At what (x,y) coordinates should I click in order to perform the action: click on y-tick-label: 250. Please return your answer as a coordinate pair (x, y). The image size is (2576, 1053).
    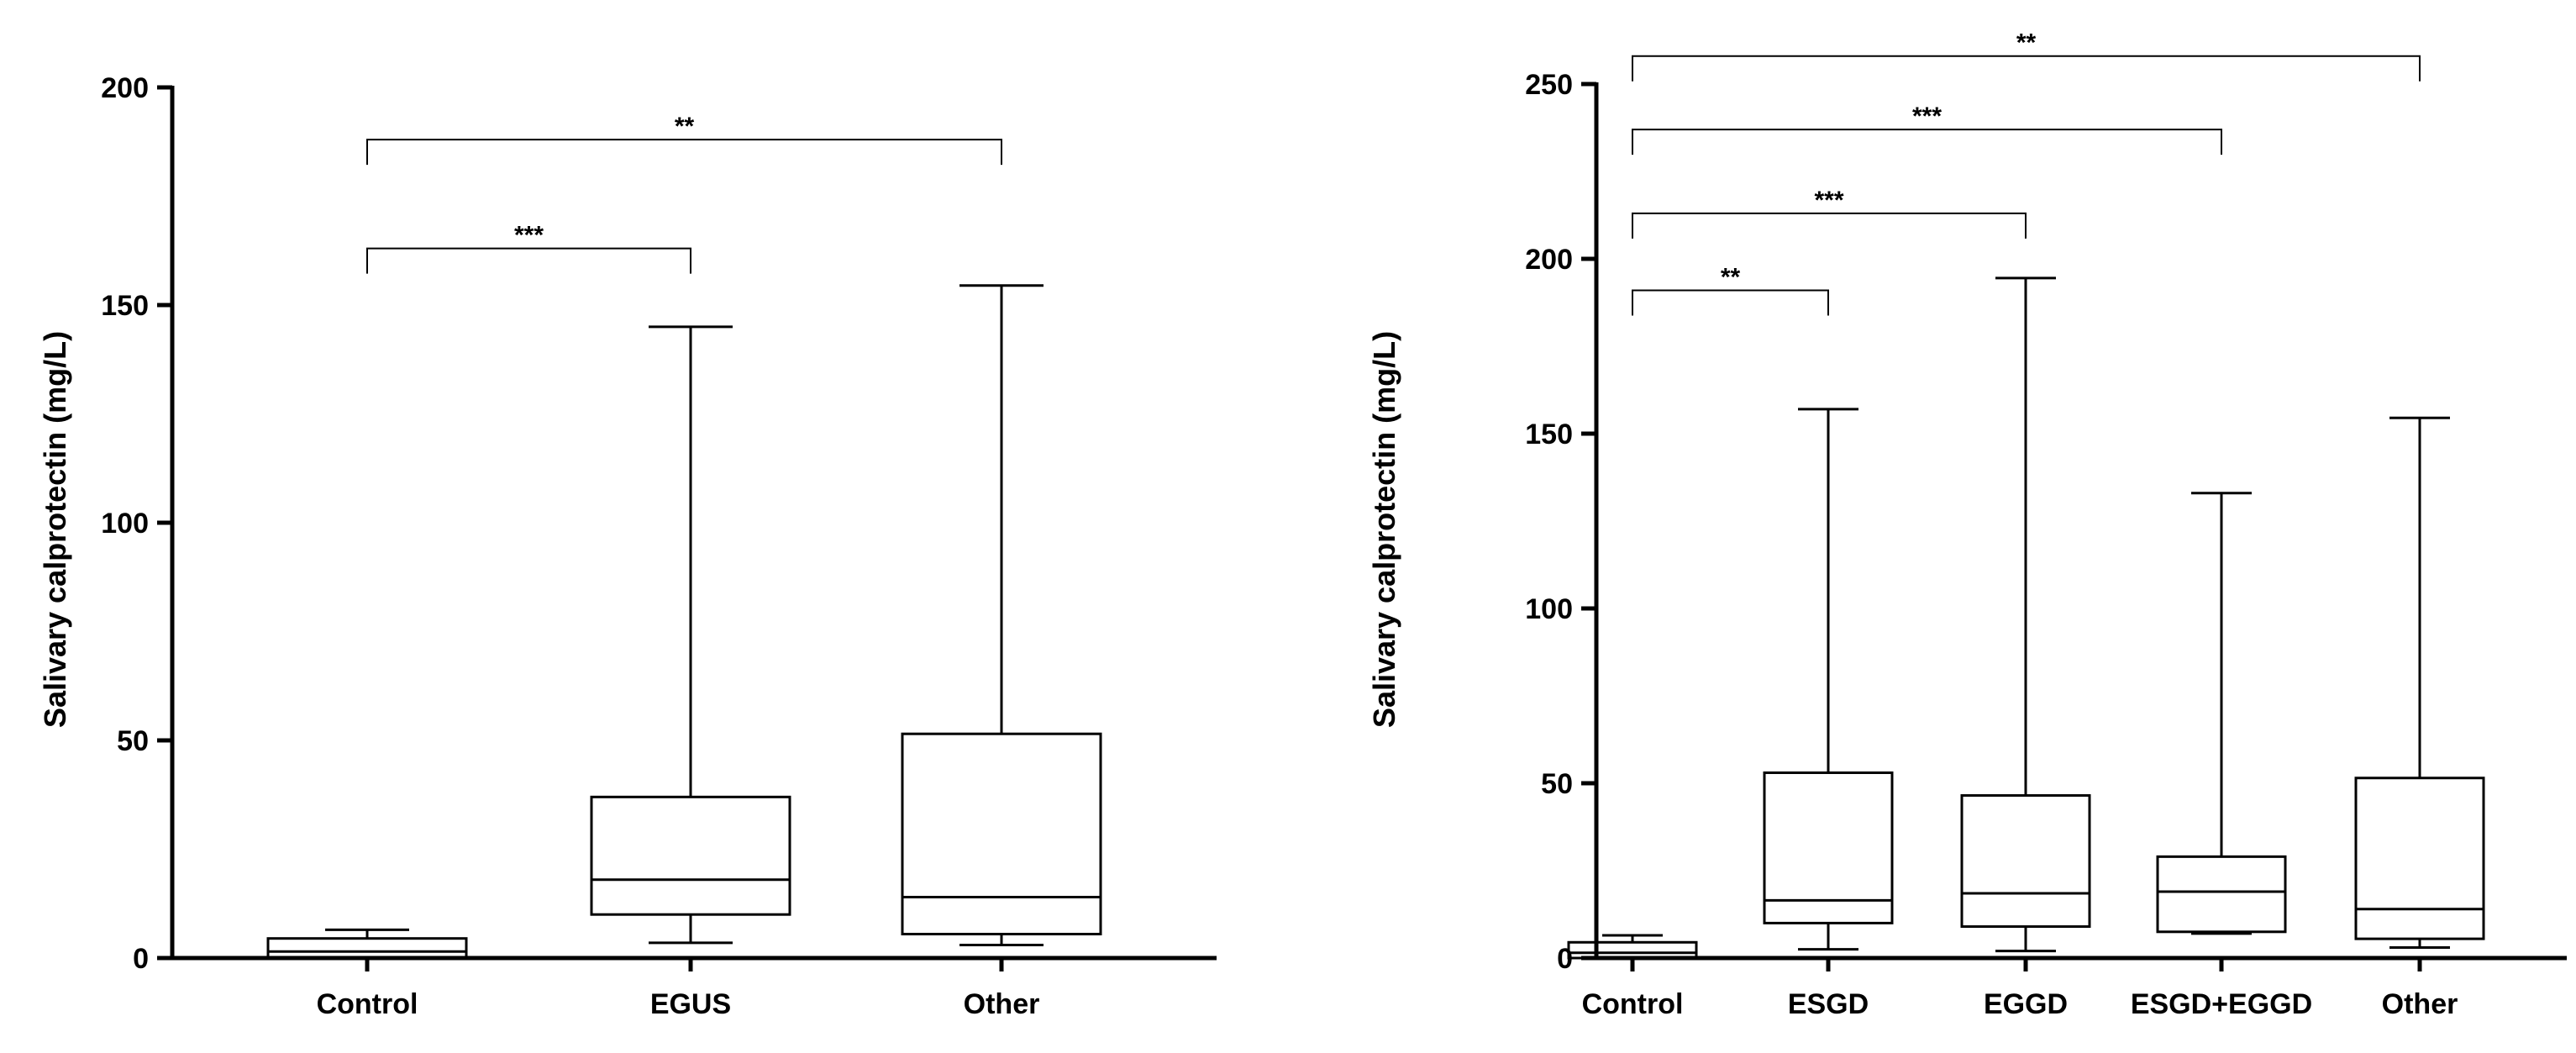
    Looking at the image, I should click on (1549, 85).